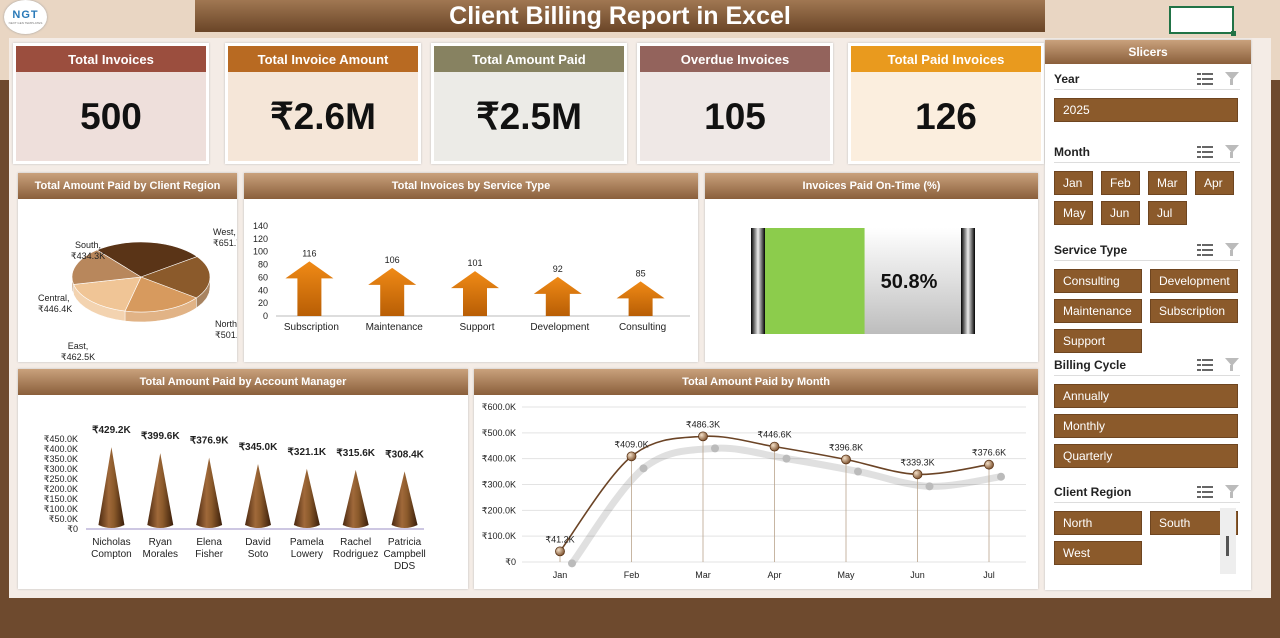 Image resolution: width=1280 pixels, height=638 pixels. What do you see at coordinates (559, 327) in the screenshot?
I see `x-tick-label: Development` at bounding box center [559, 327].